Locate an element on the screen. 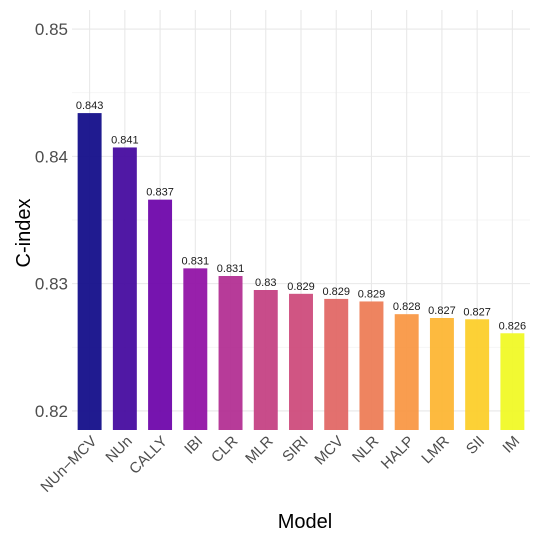  y-axis-ticks: 0.82 0.83 0.84 0.85 is located at coordinates (51, 220).